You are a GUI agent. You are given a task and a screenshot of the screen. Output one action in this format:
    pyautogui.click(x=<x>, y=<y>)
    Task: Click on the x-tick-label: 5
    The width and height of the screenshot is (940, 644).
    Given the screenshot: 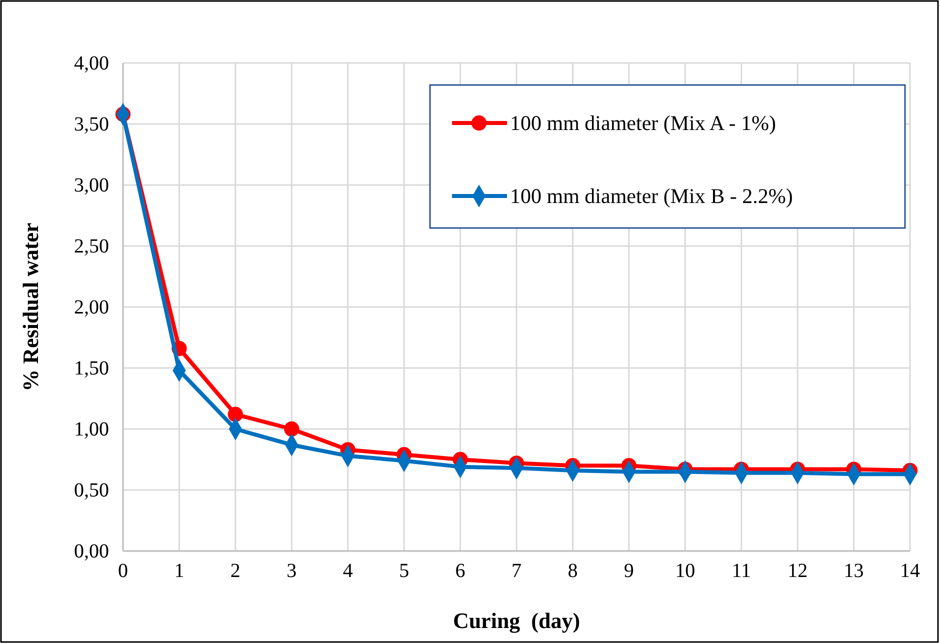 What is the action you would take?
    pyautogui.click(x=404, y=571)
    